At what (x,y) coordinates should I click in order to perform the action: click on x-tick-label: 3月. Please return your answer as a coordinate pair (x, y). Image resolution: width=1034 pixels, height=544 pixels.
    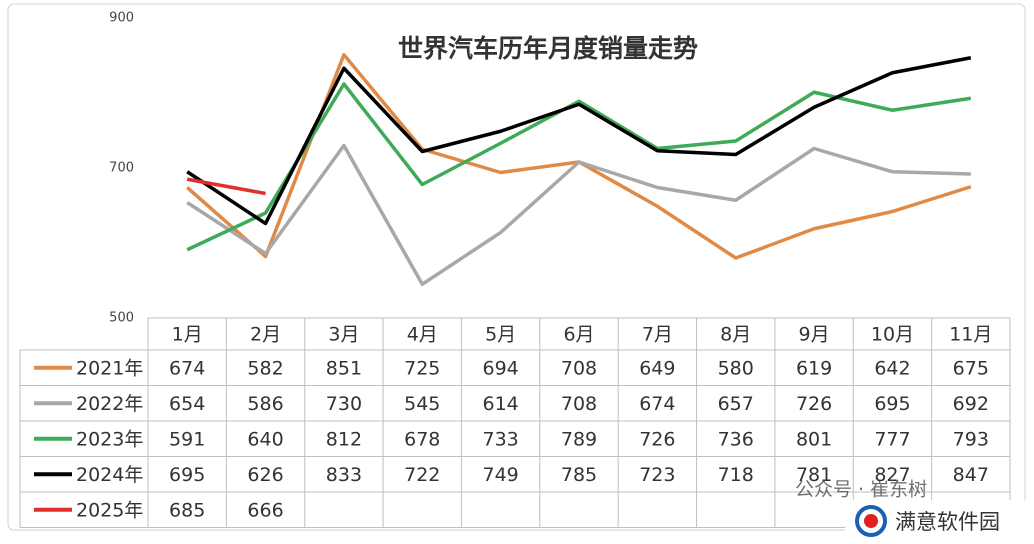
    Looking at the image, I should click on (343, 335).